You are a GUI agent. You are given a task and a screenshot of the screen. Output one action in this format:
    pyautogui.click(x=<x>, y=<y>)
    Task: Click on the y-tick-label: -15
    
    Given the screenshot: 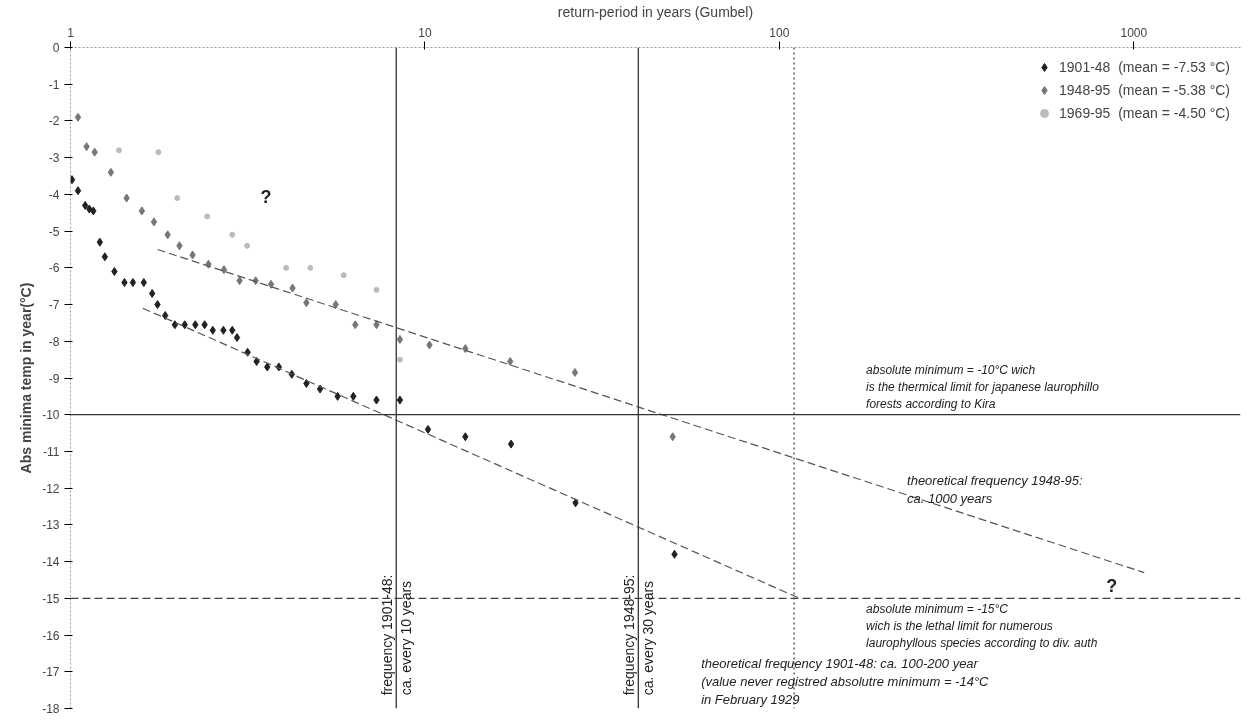 What is the action you would take?
    pyautogui.click(x=51, y=598)
    